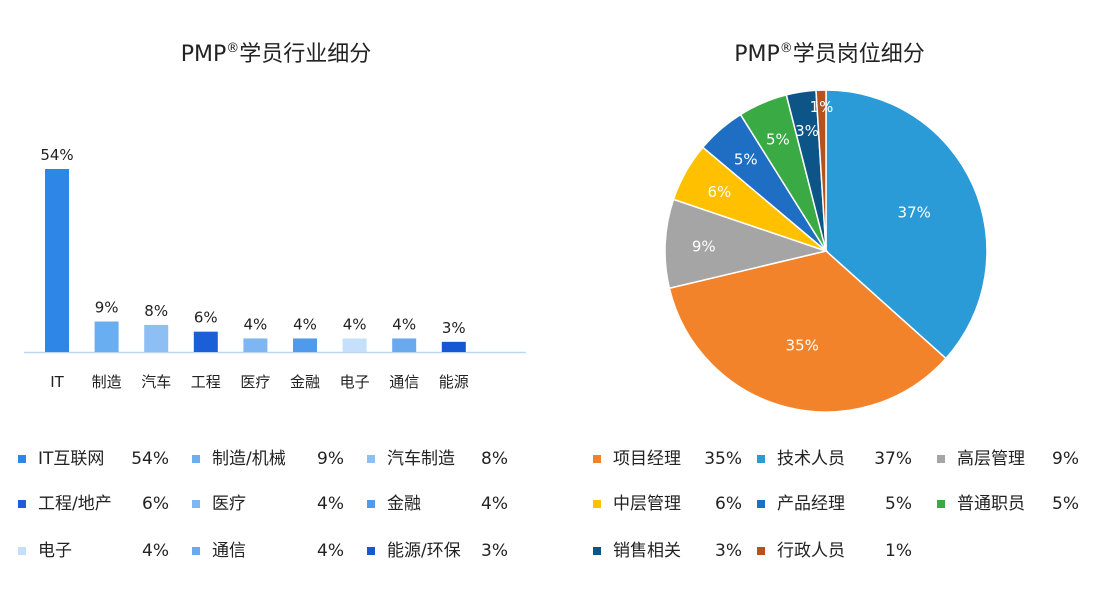  Describe the element at coordinates (757, 54) in the screenshot. I see `pie-title-main: PMP` at that location.